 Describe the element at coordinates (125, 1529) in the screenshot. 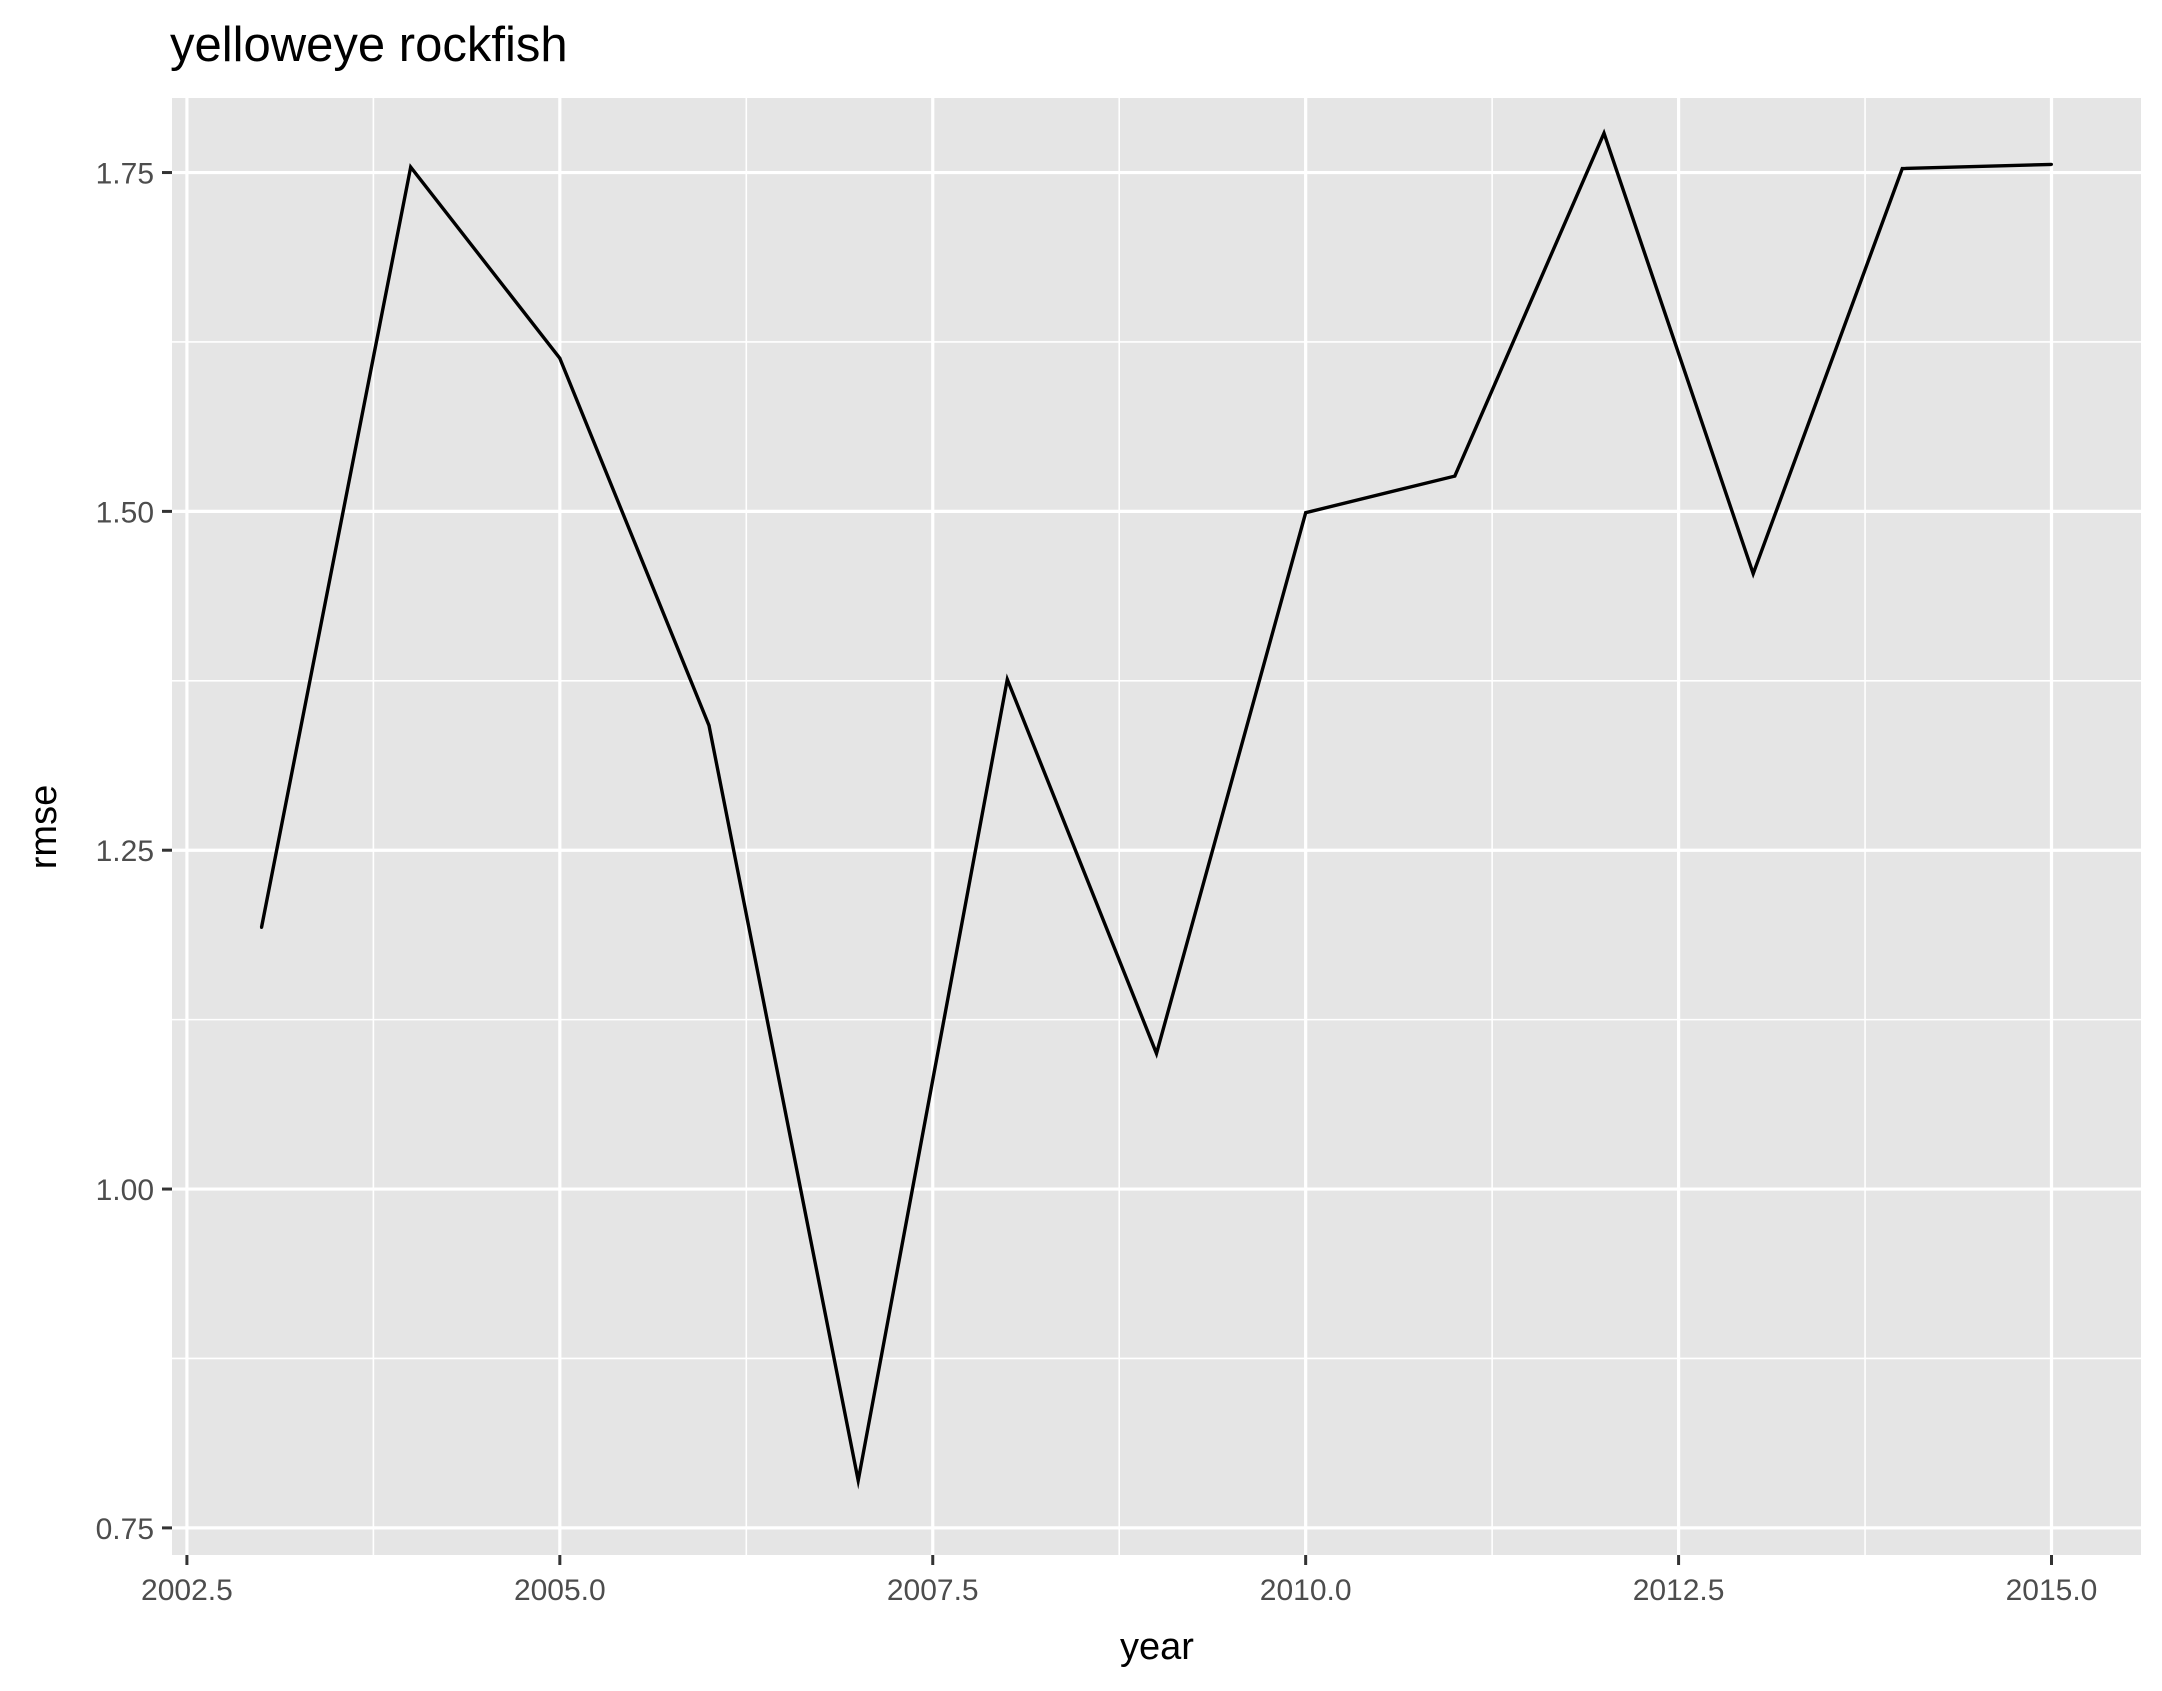

I see `y-tick-label: 0.75` at that location.